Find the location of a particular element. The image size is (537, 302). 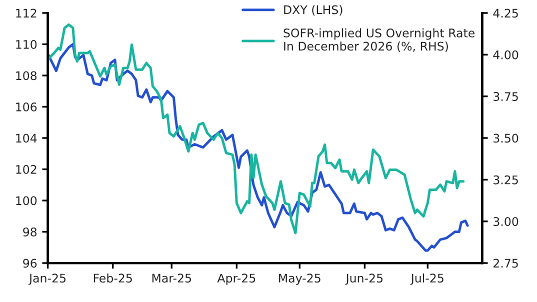

y2-tick-label: 3.50 is located at coordinates (506, 138).